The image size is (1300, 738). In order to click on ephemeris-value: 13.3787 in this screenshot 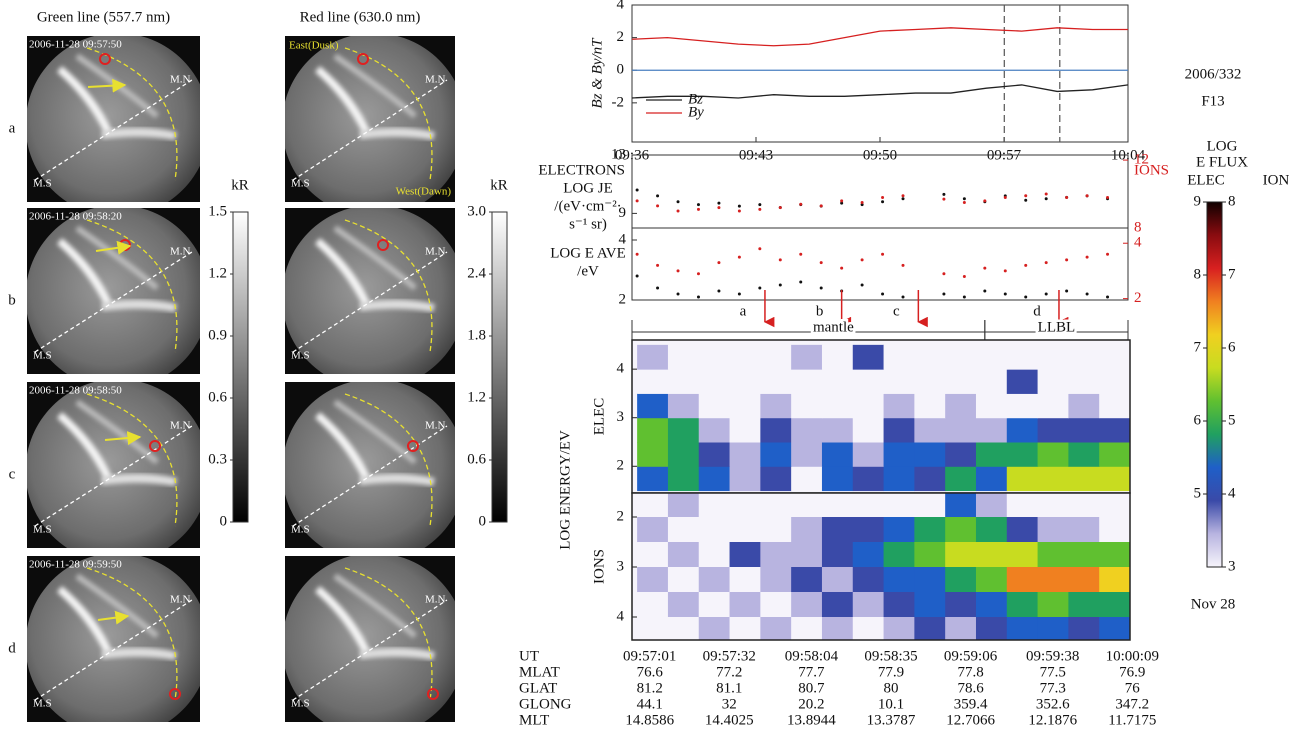, I will do `click(891, 720)`.